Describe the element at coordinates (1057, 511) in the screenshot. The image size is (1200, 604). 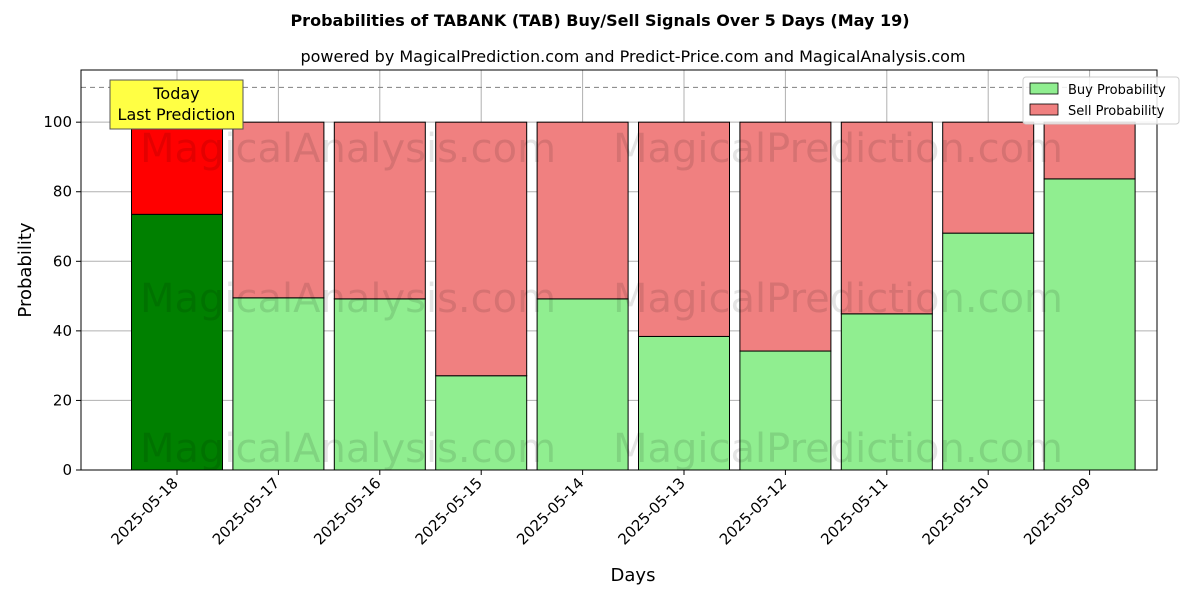
I see `x-tick-label: 2025-05-09` at that location.